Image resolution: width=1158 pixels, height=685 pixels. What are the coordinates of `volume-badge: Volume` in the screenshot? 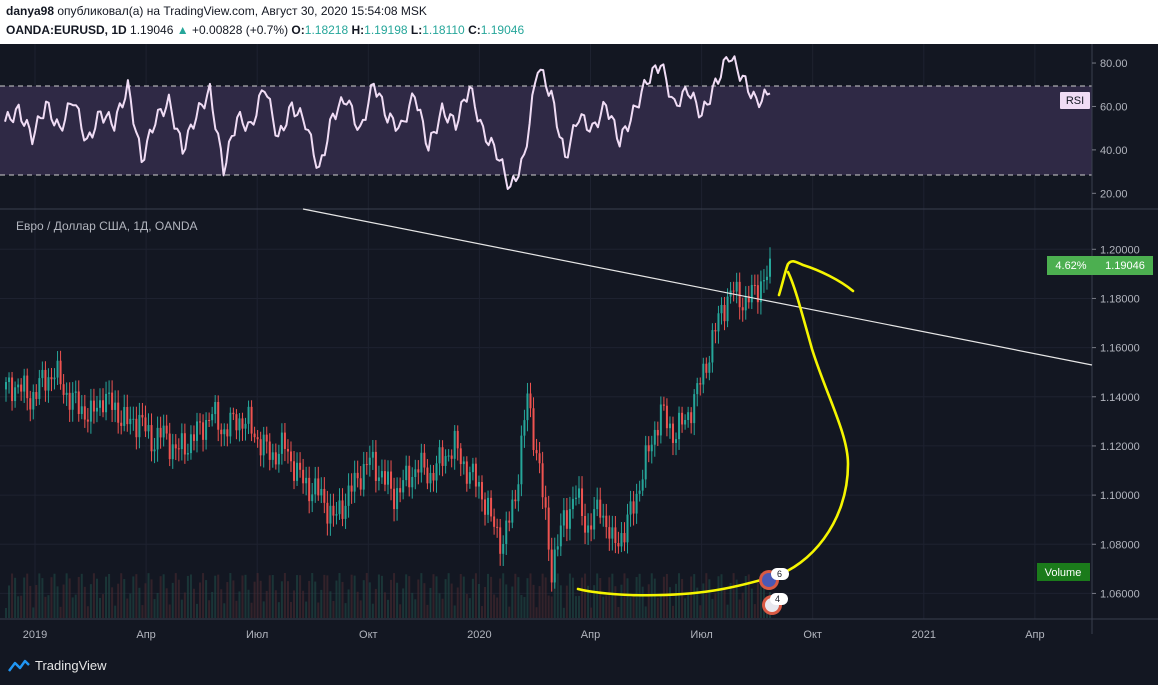 It's located at (1063, 572).